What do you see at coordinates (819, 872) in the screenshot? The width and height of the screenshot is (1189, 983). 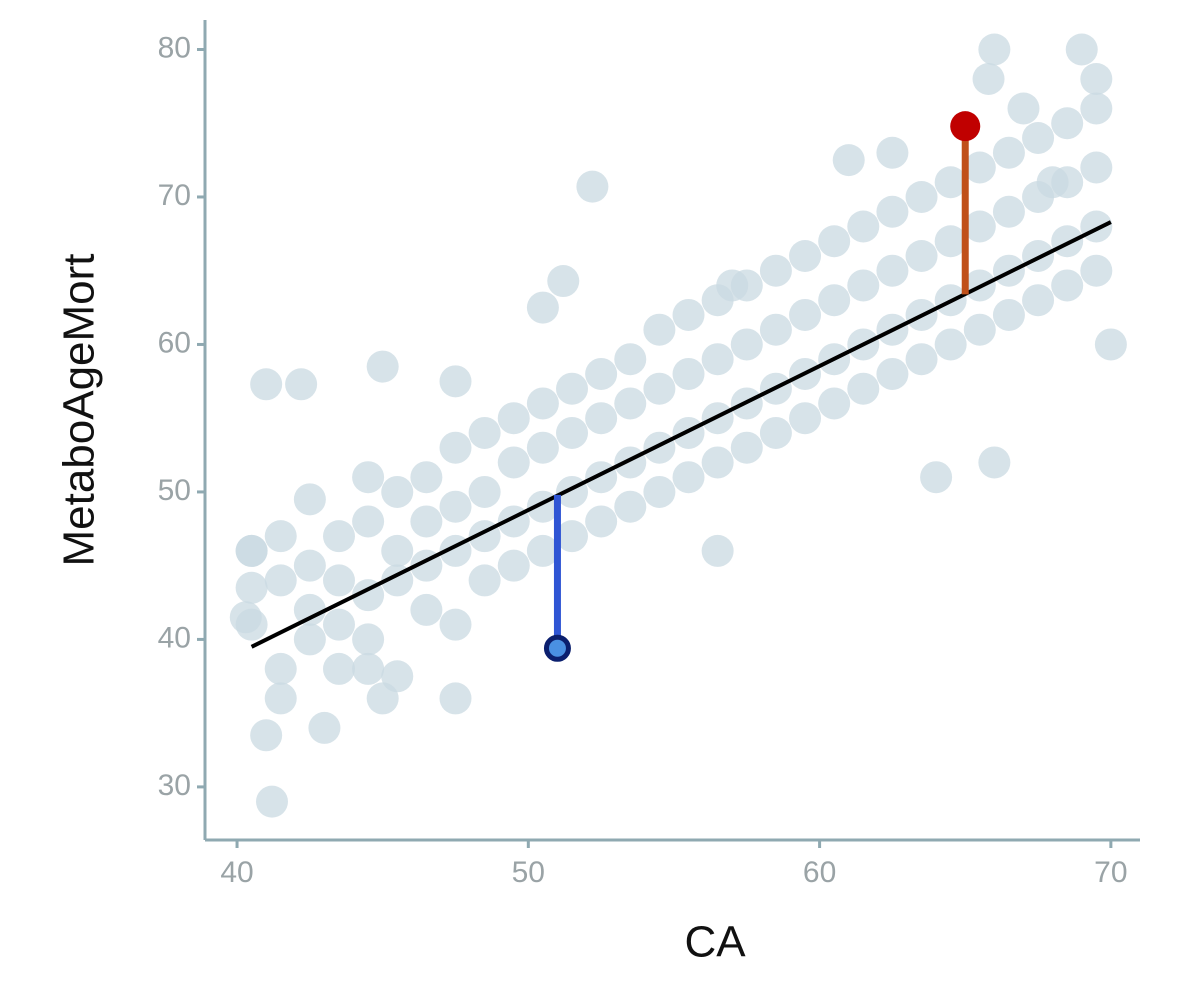 I see `x-tick-label: 60` at bounding box center [819, 872].